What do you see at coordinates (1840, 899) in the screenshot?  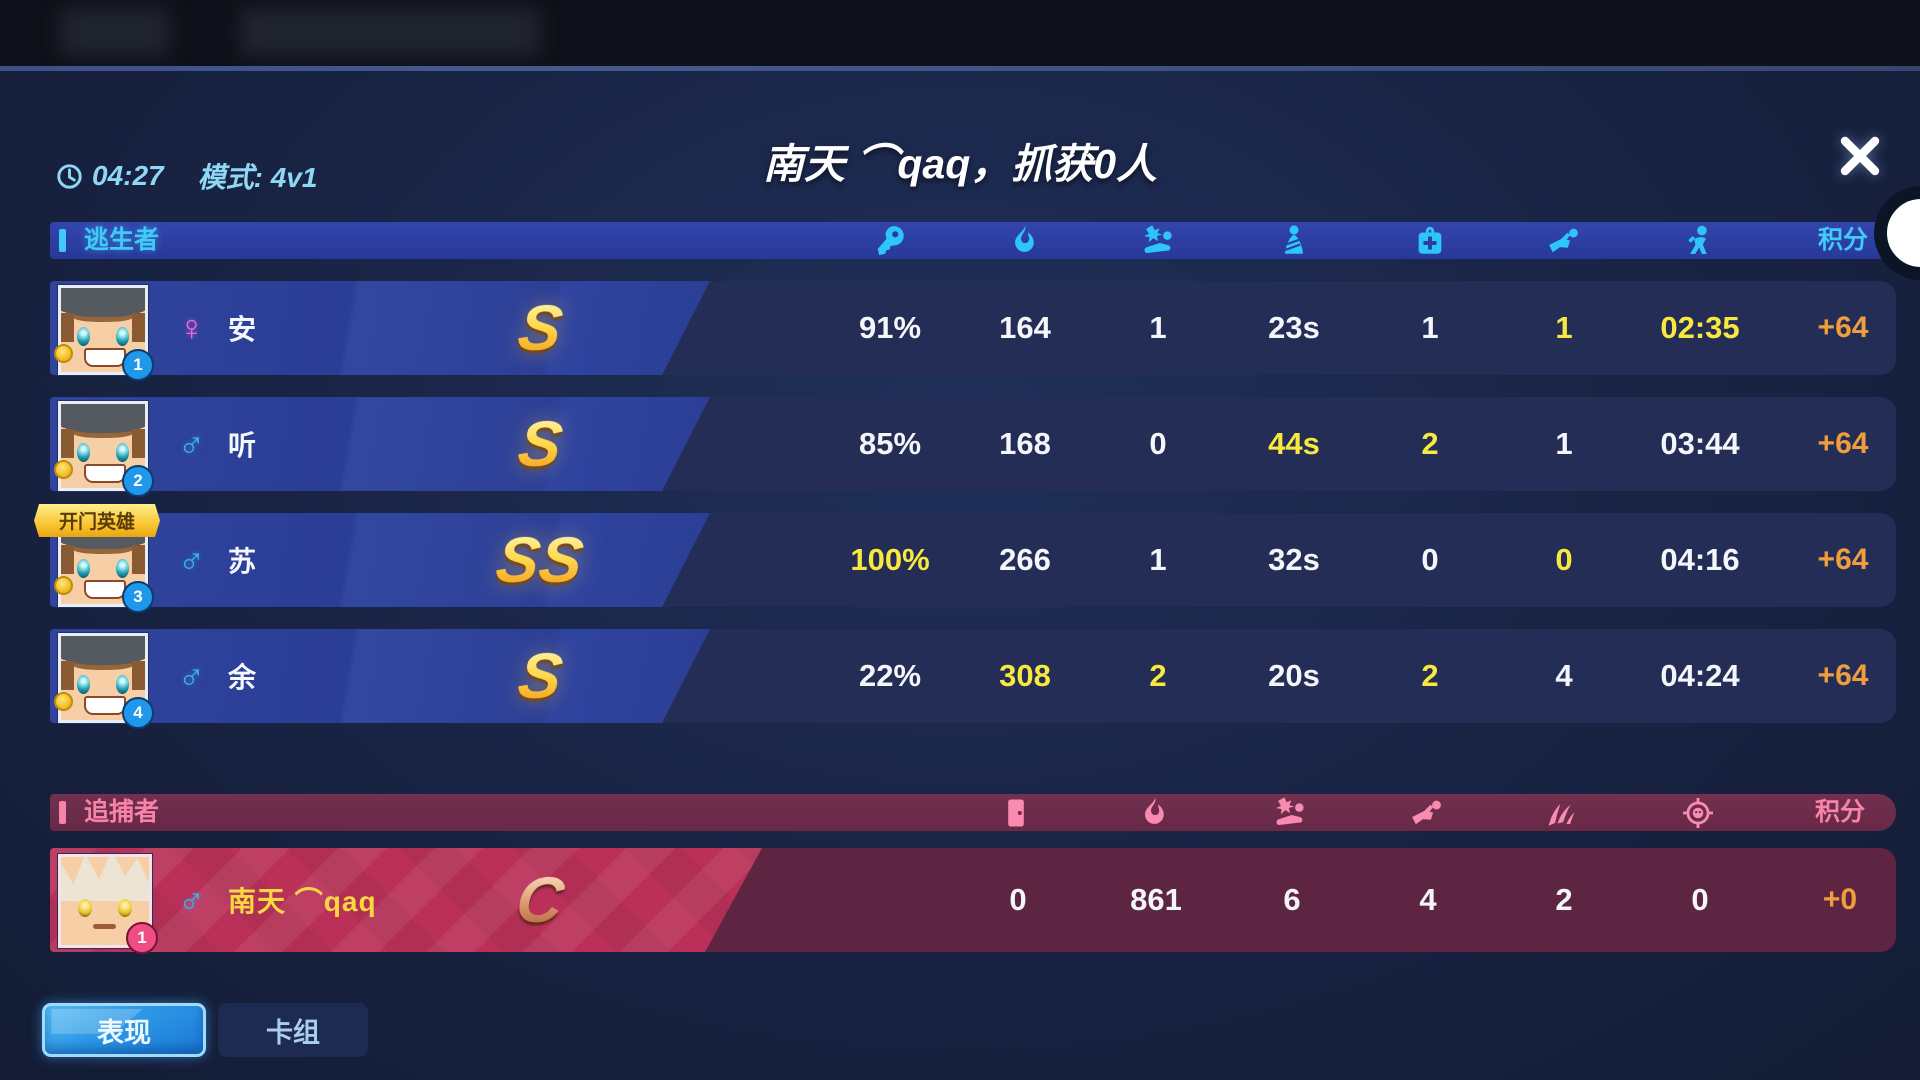 I see `stat-score: +0` at bounding box center [1840, 899].